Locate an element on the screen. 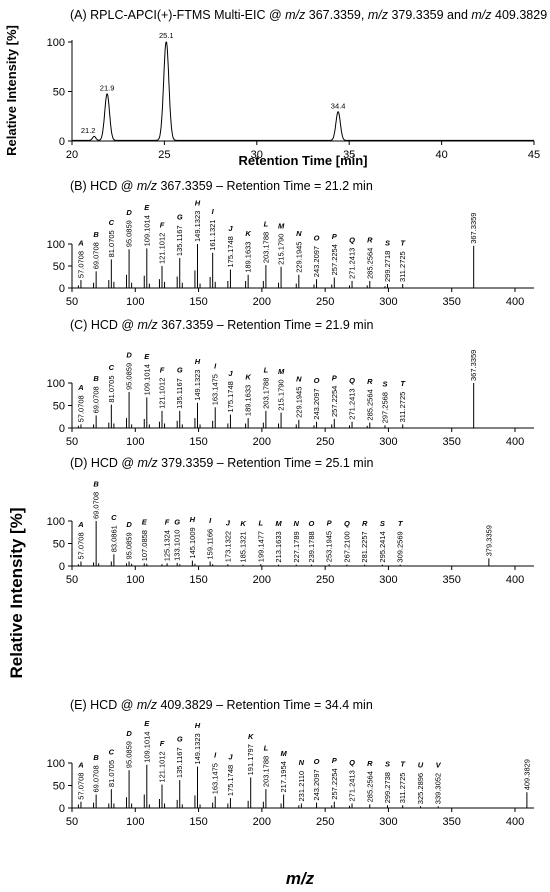  panel-b-peak-label: 69.0708 is located at coordinates (96, 255).